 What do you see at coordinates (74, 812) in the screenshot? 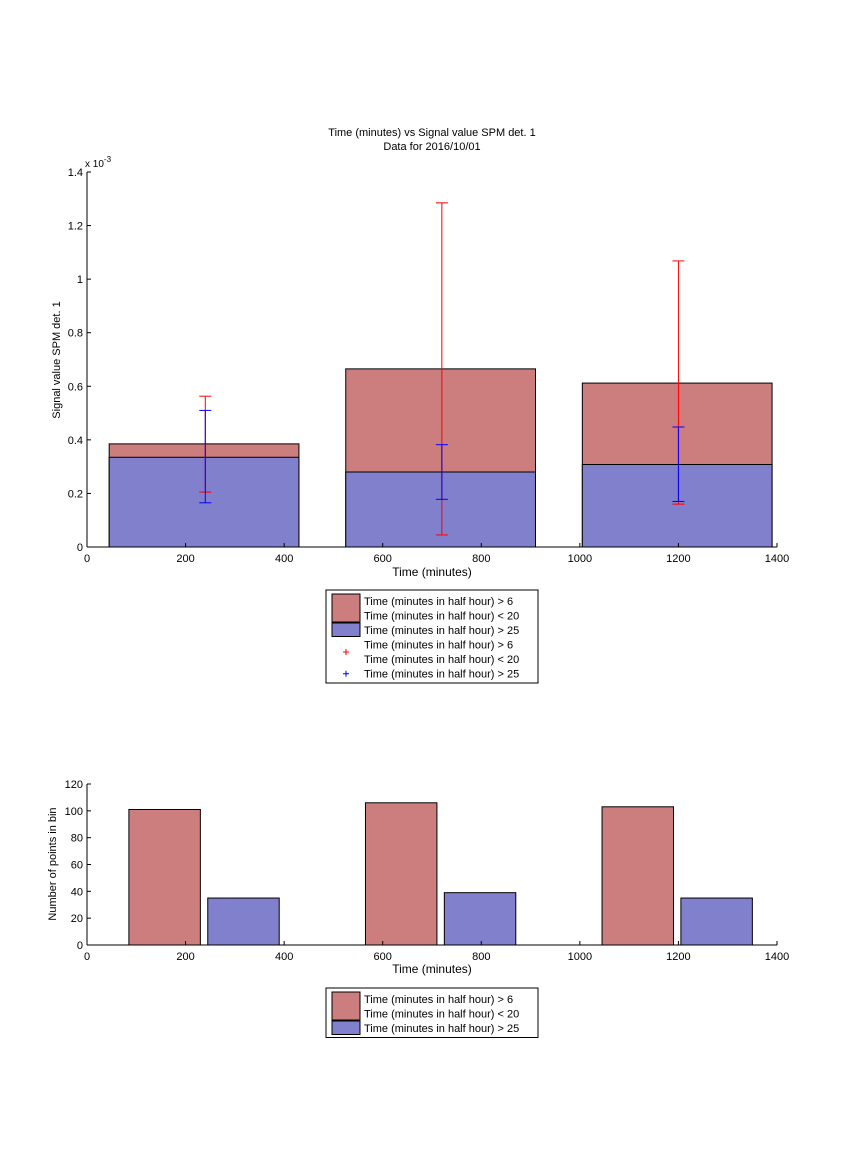
I see `y-tick-label: 100` at bounding box center [74, 812].